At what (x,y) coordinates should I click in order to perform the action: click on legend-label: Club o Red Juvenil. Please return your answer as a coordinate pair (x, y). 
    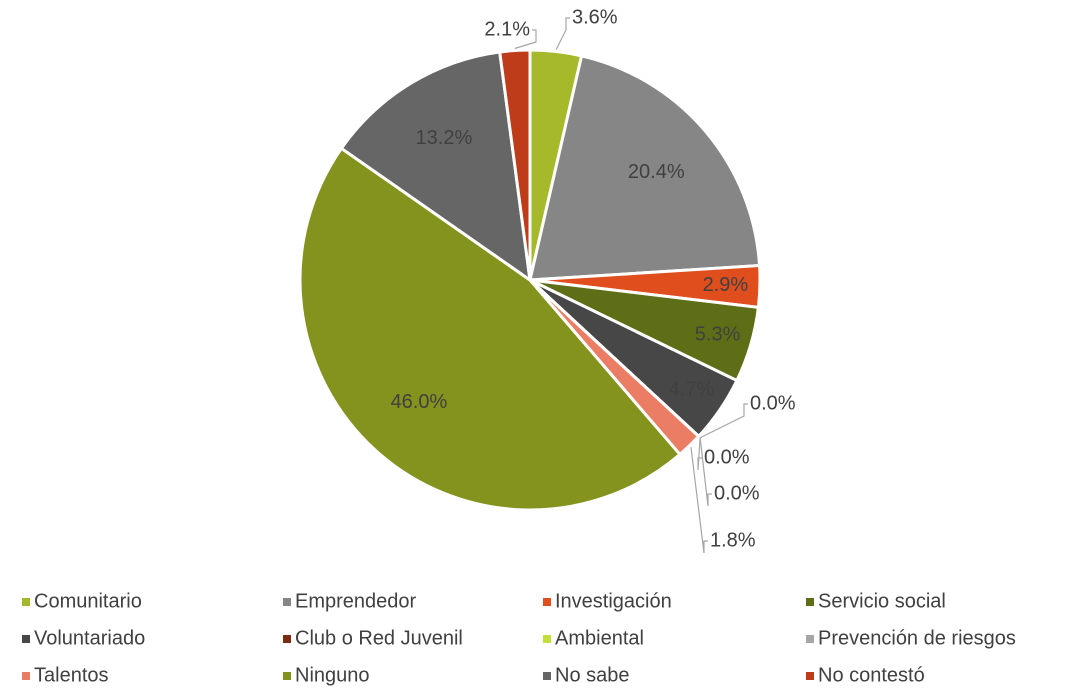
    Looking at the image, I should click on (379, 638).